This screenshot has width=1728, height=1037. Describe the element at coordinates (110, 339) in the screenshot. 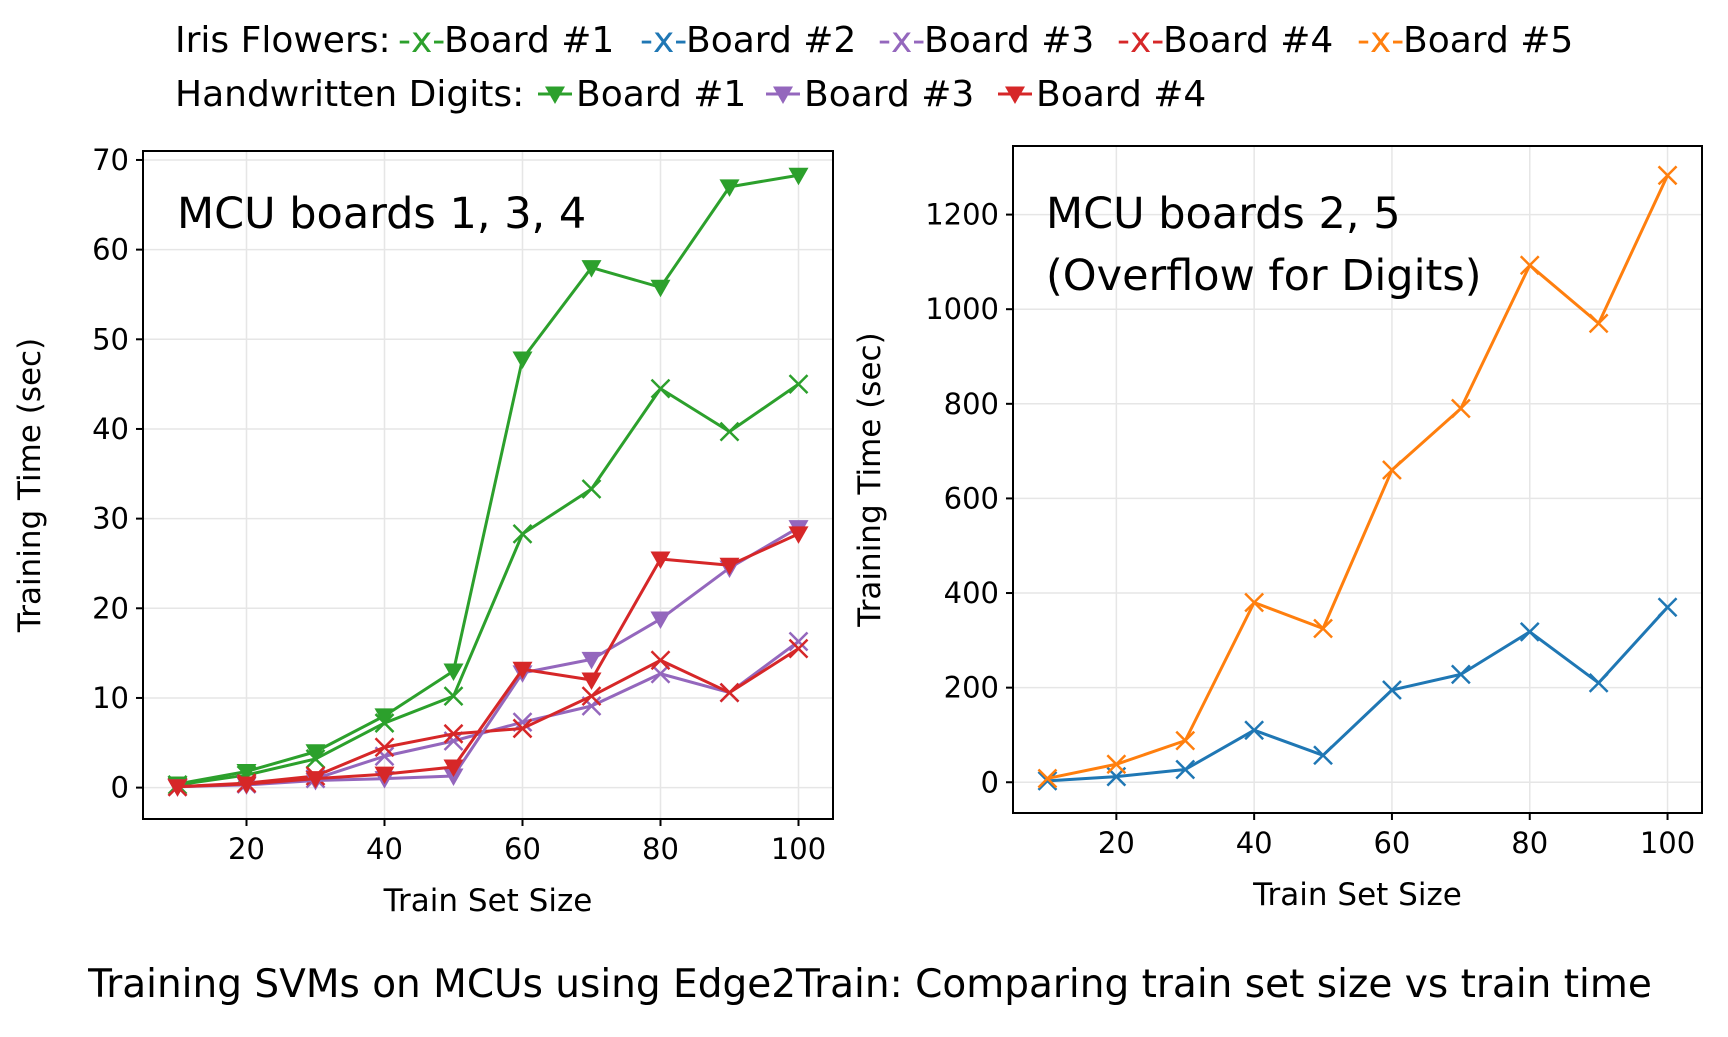

I see `y-tick-label: 50` at that location.